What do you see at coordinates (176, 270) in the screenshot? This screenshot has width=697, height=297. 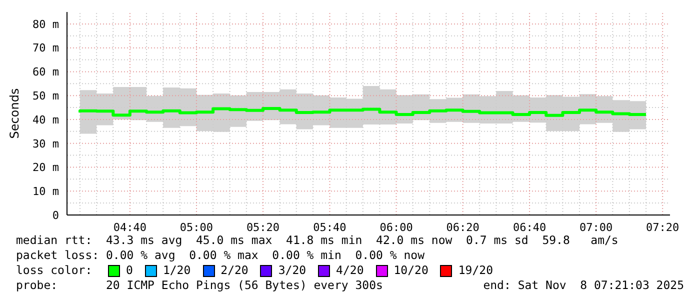 I see `legend-label: 1/20` at bounding box center [176, 270].